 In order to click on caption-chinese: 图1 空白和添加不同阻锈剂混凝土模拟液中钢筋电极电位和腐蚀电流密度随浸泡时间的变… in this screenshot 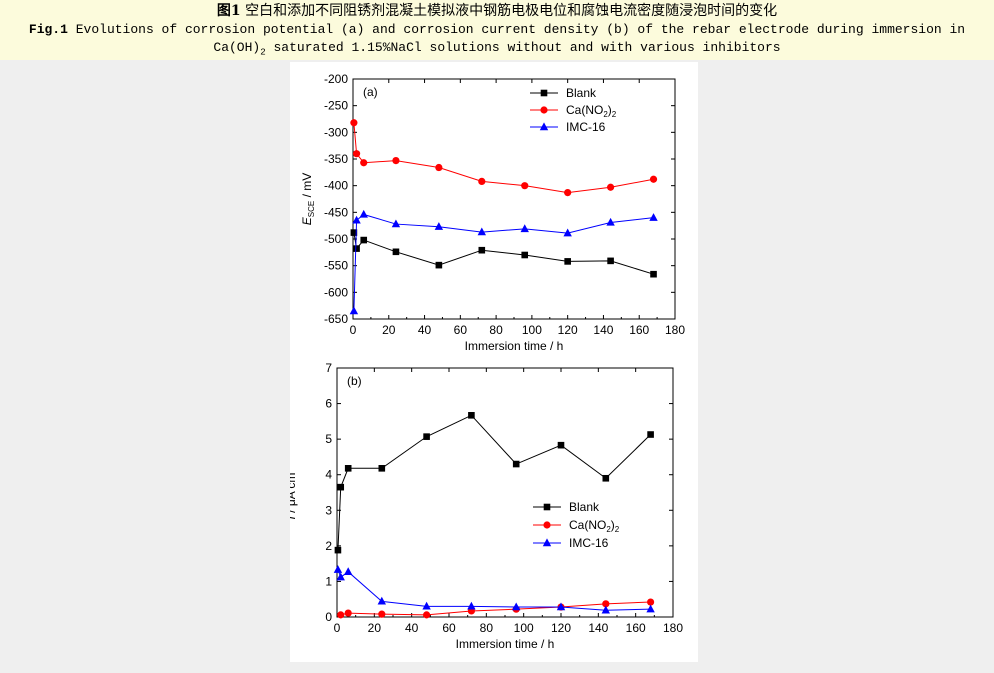, I will do `click(497, 11)`.